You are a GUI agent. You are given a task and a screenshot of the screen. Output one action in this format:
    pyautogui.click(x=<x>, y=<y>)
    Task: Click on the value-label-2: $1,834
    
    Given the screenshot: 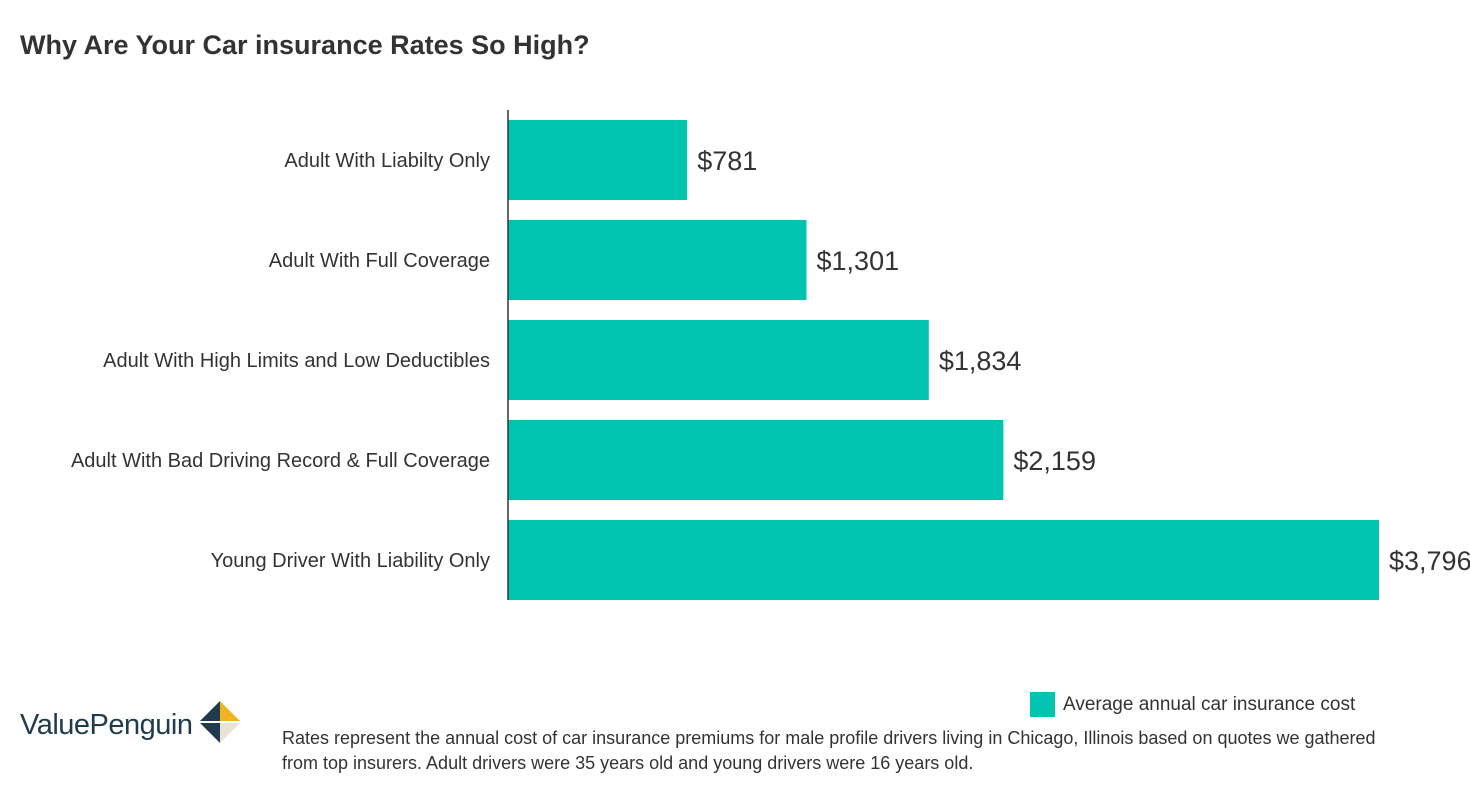 What is the action you would take?
    pyautogui.click(x=980, y=361)
    